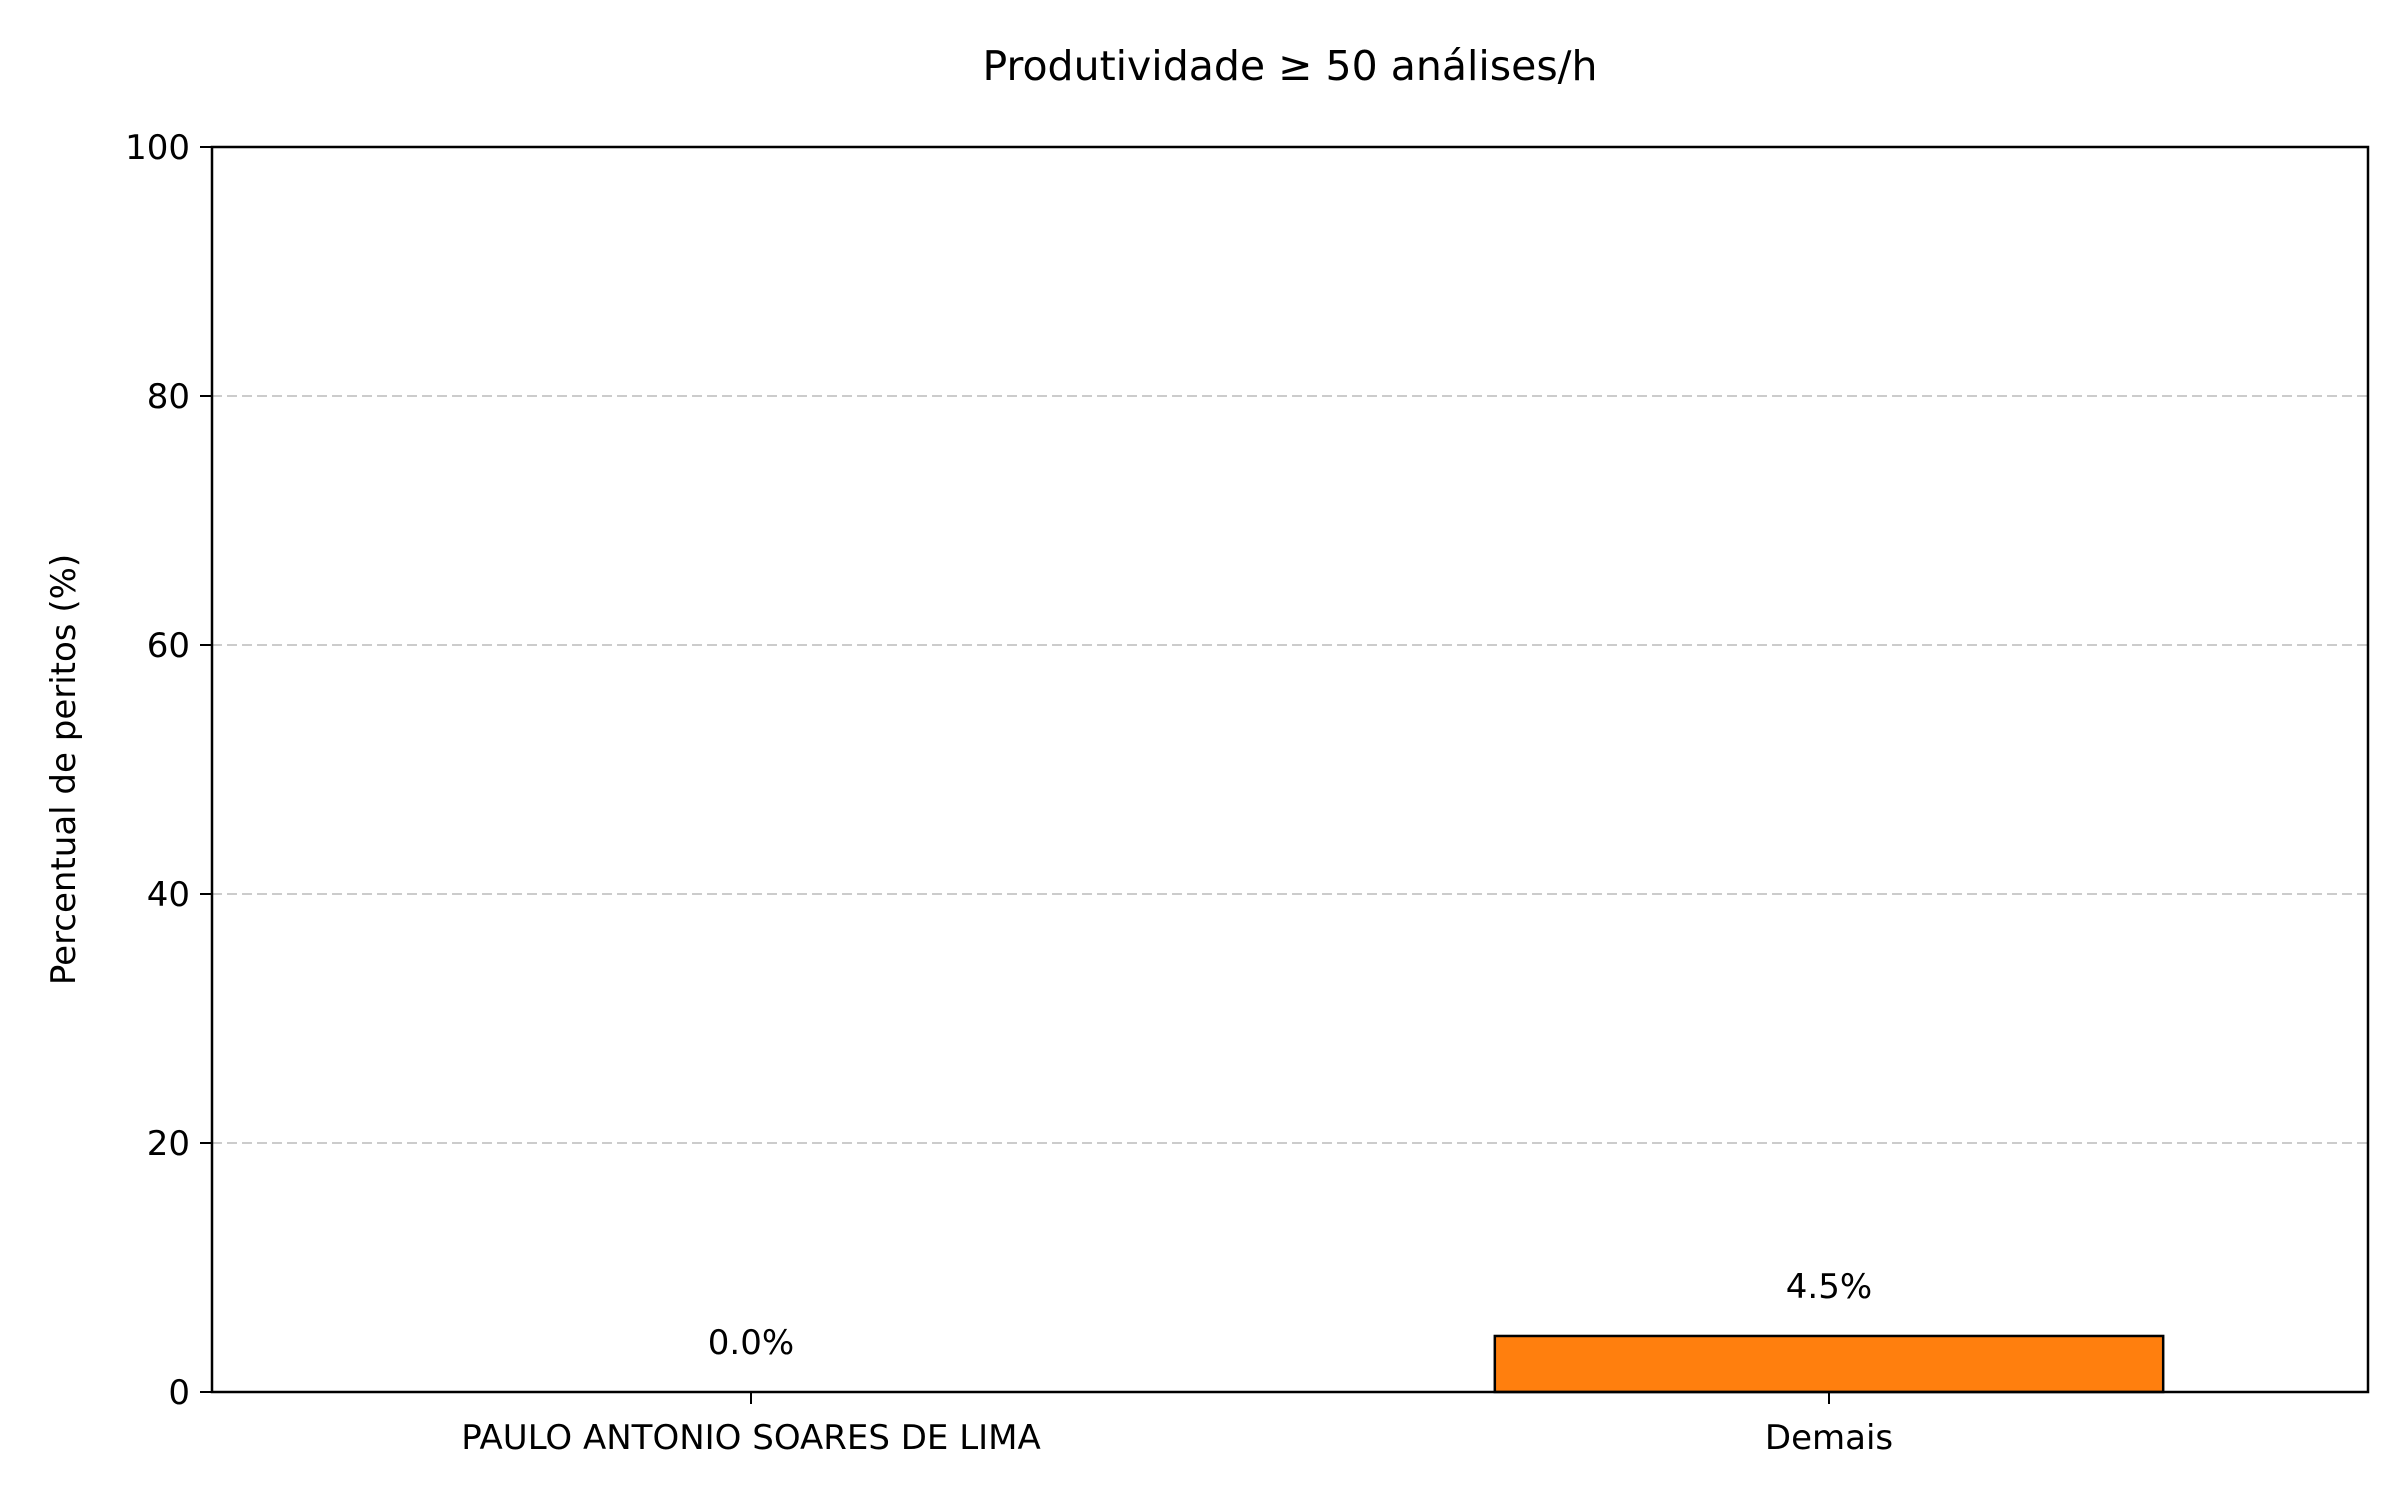  Describe the element at coordinates (179, 1393) in the screenshot. I see `y-tick-label: 0` at that location.